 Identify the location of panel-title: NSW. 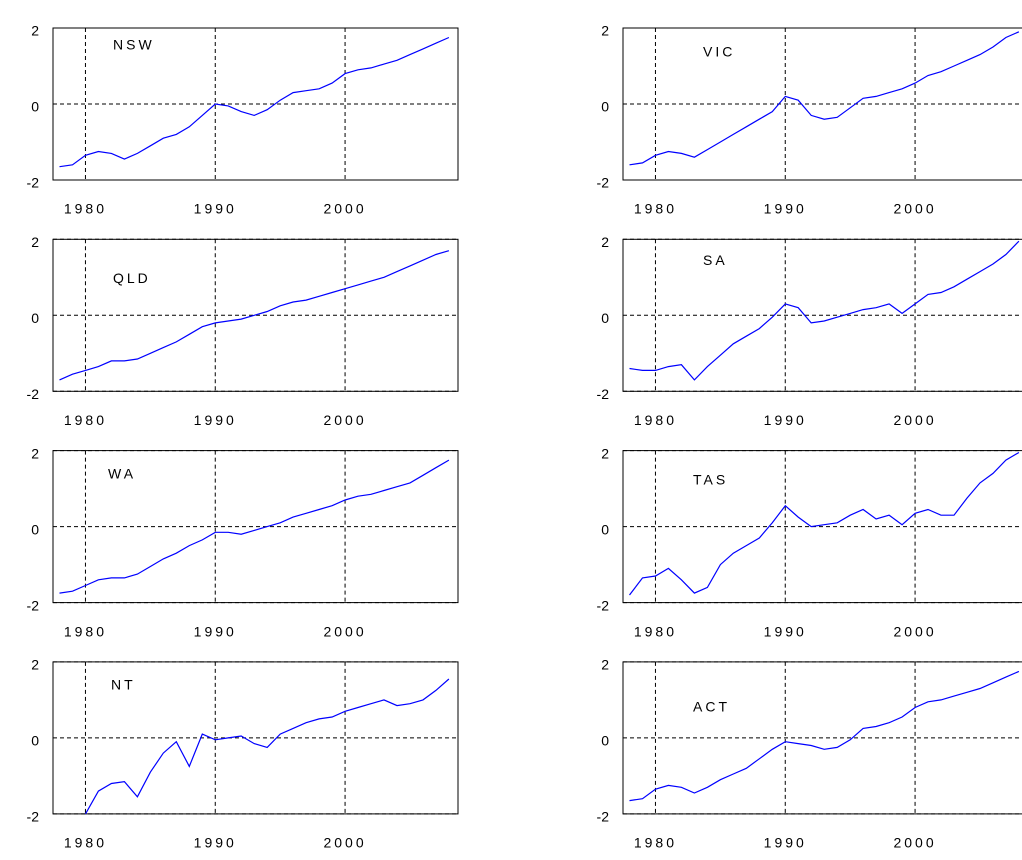
(134, 45).